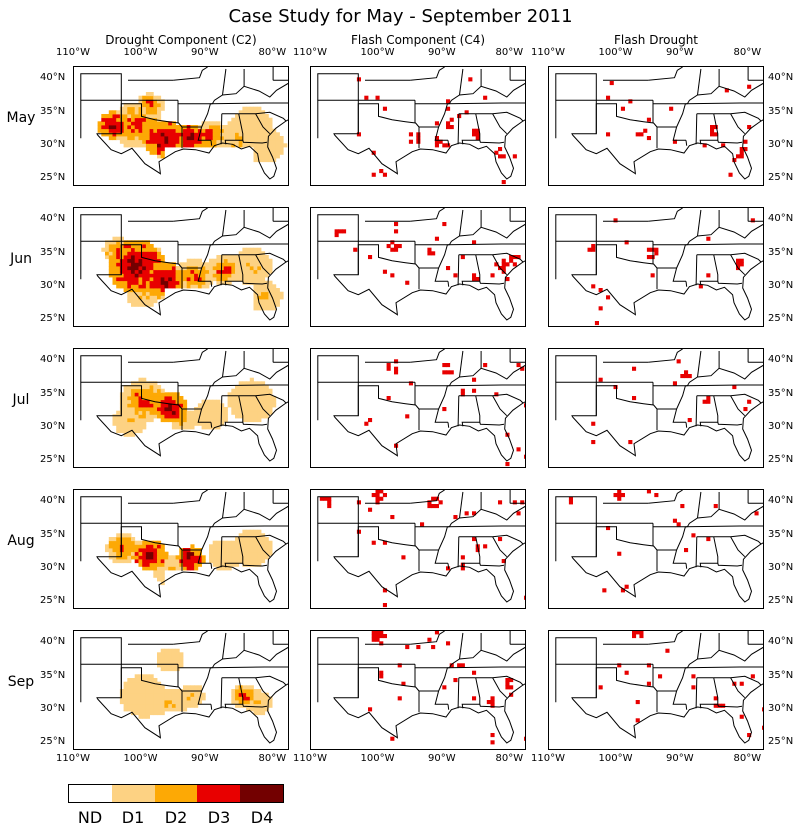 This screenshot has width=801, height=833. I want to click on map-panel-jul-c4, so click(418, 408).